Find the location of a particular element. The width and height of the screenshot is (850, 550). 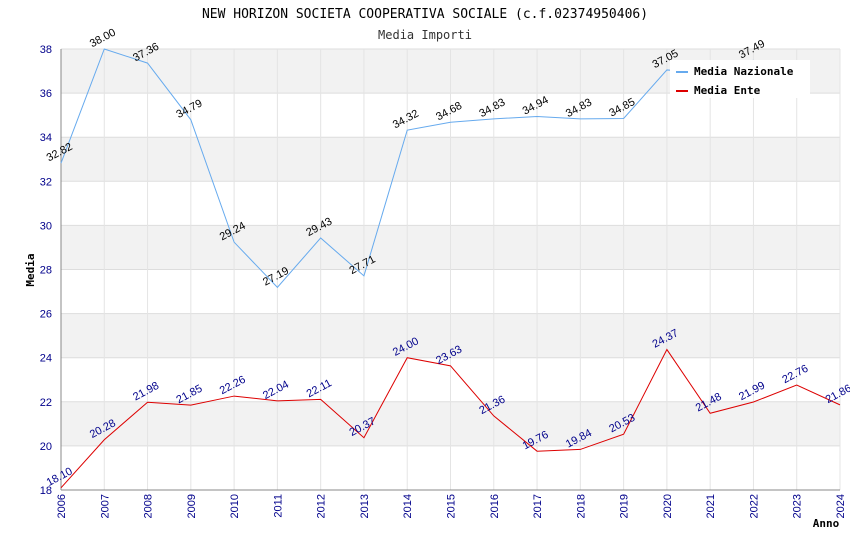

y-tick-label: 38 is located at coordinates (46, 50).